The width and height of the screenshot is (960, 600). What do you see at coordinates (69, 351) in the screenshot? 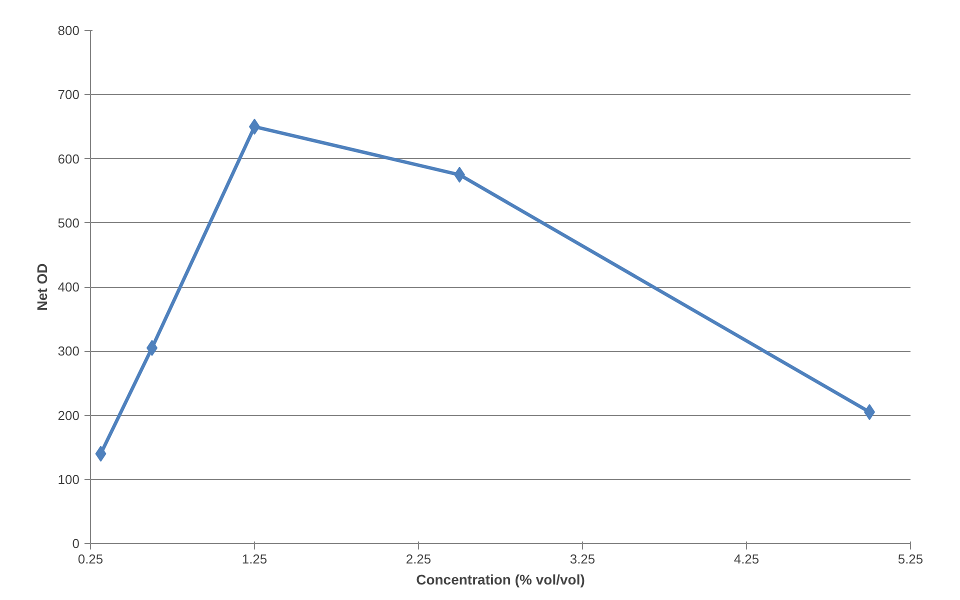
I see `y-tick-label: 300` at bounding box center [69, 351].